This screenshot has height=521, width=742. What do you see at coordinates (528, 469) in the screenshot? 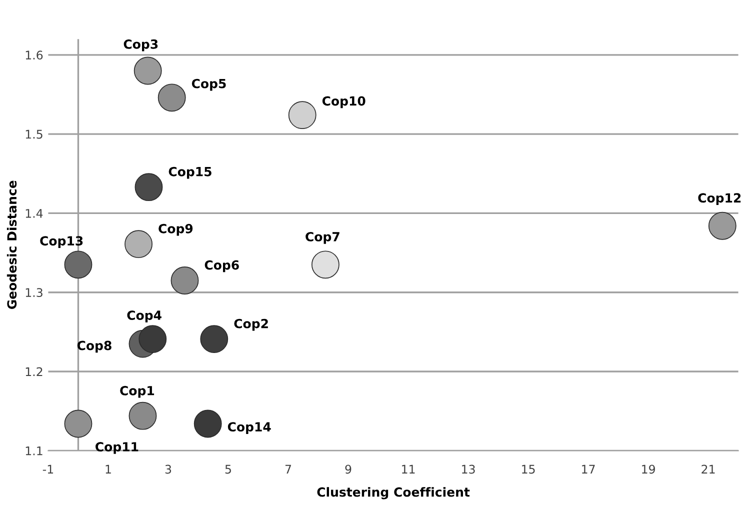
I see `x-tick-label: 15` at bounding box center [528, 469].